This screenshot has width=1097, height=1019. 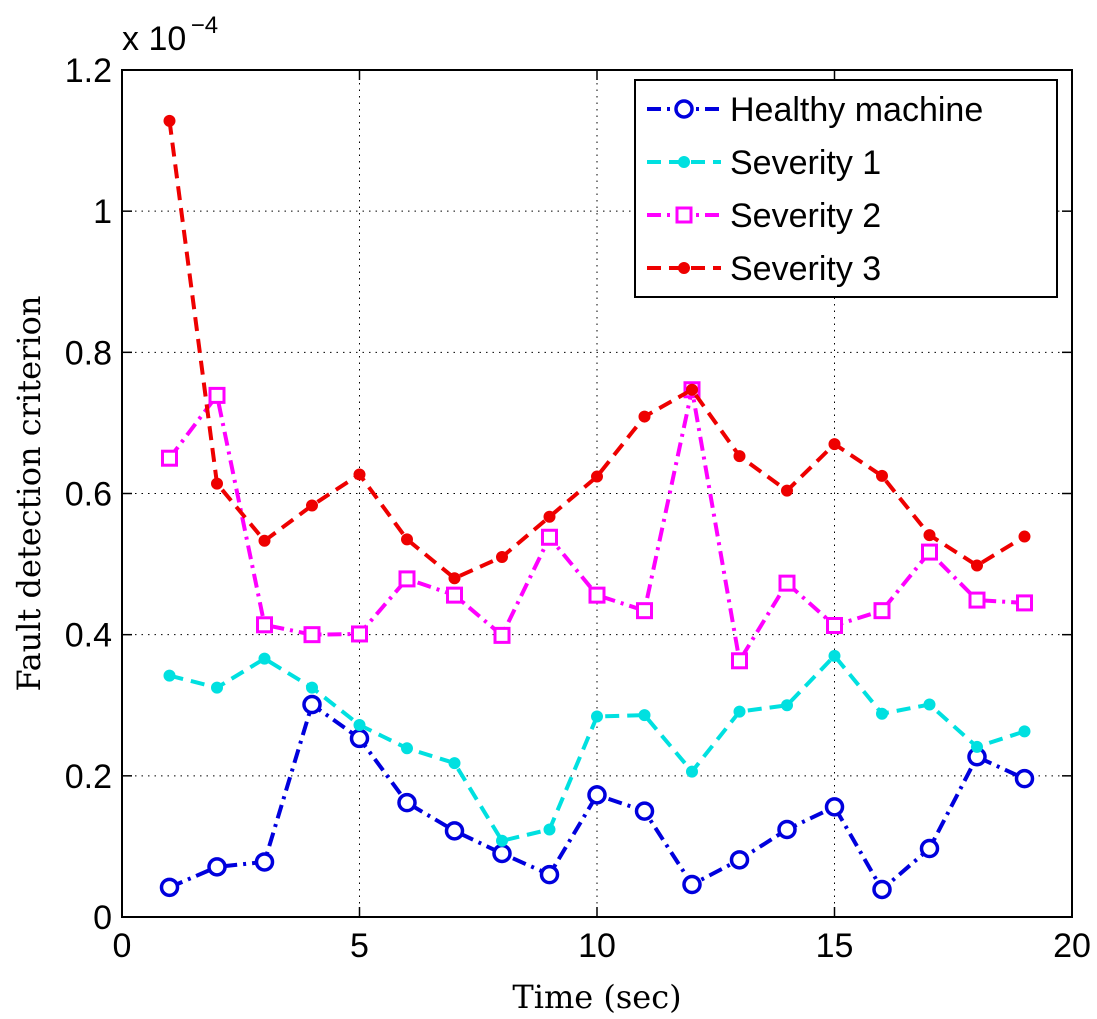 What do you see at coordinates (88, 495) in the screenshot?
I see `y-tick-label: 0.6` at bounding box center [88, 495].